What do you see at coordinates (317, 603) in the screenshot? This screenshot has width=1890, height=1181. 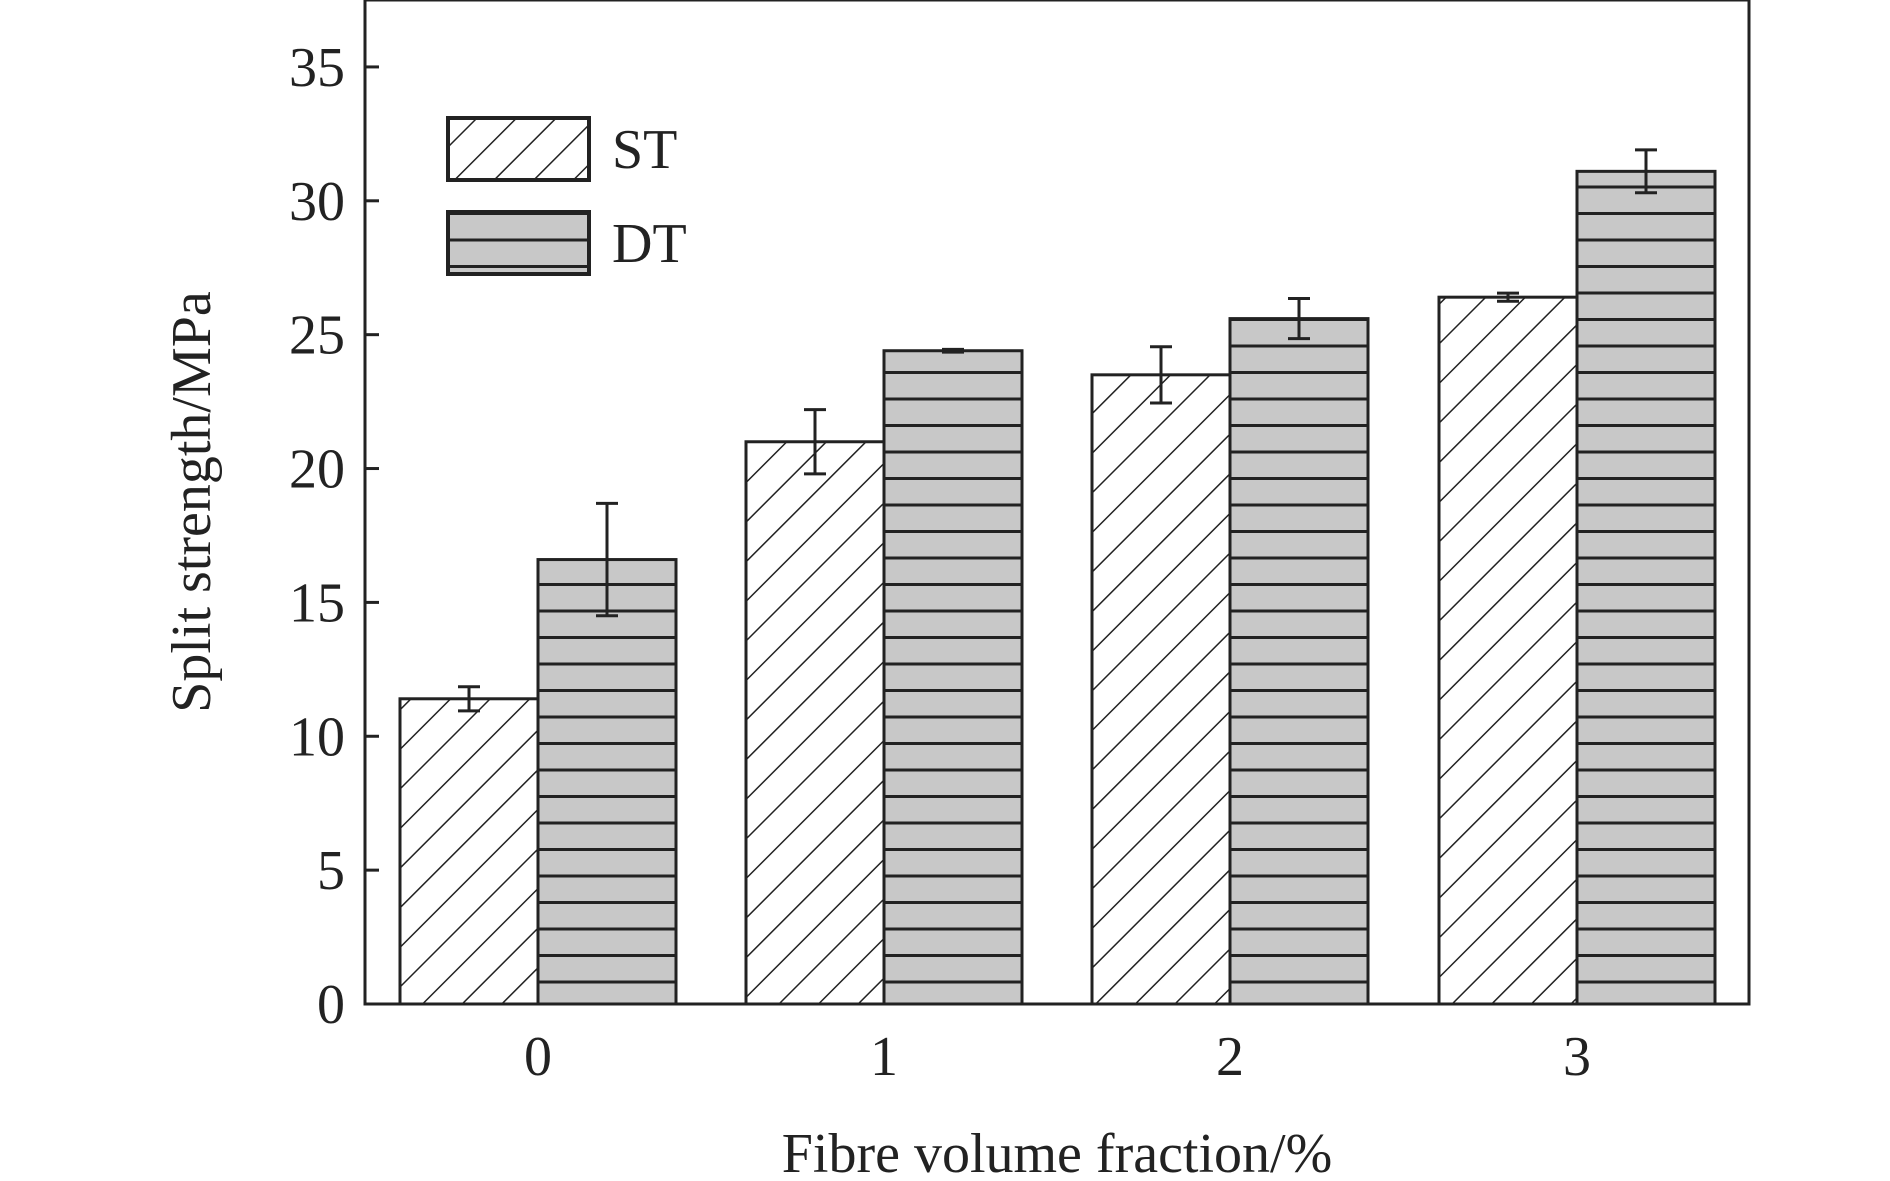 I see `y-tick-label-15: 15` at bounding box center [317, 603].